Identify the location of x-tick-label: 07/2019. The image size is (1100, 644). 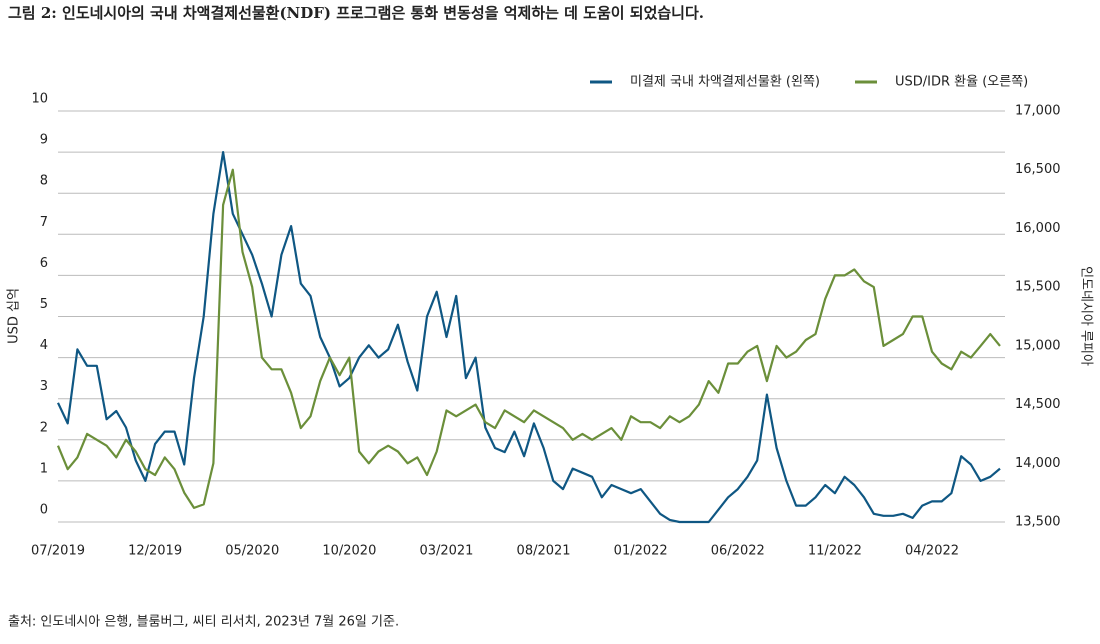
(58, 551).